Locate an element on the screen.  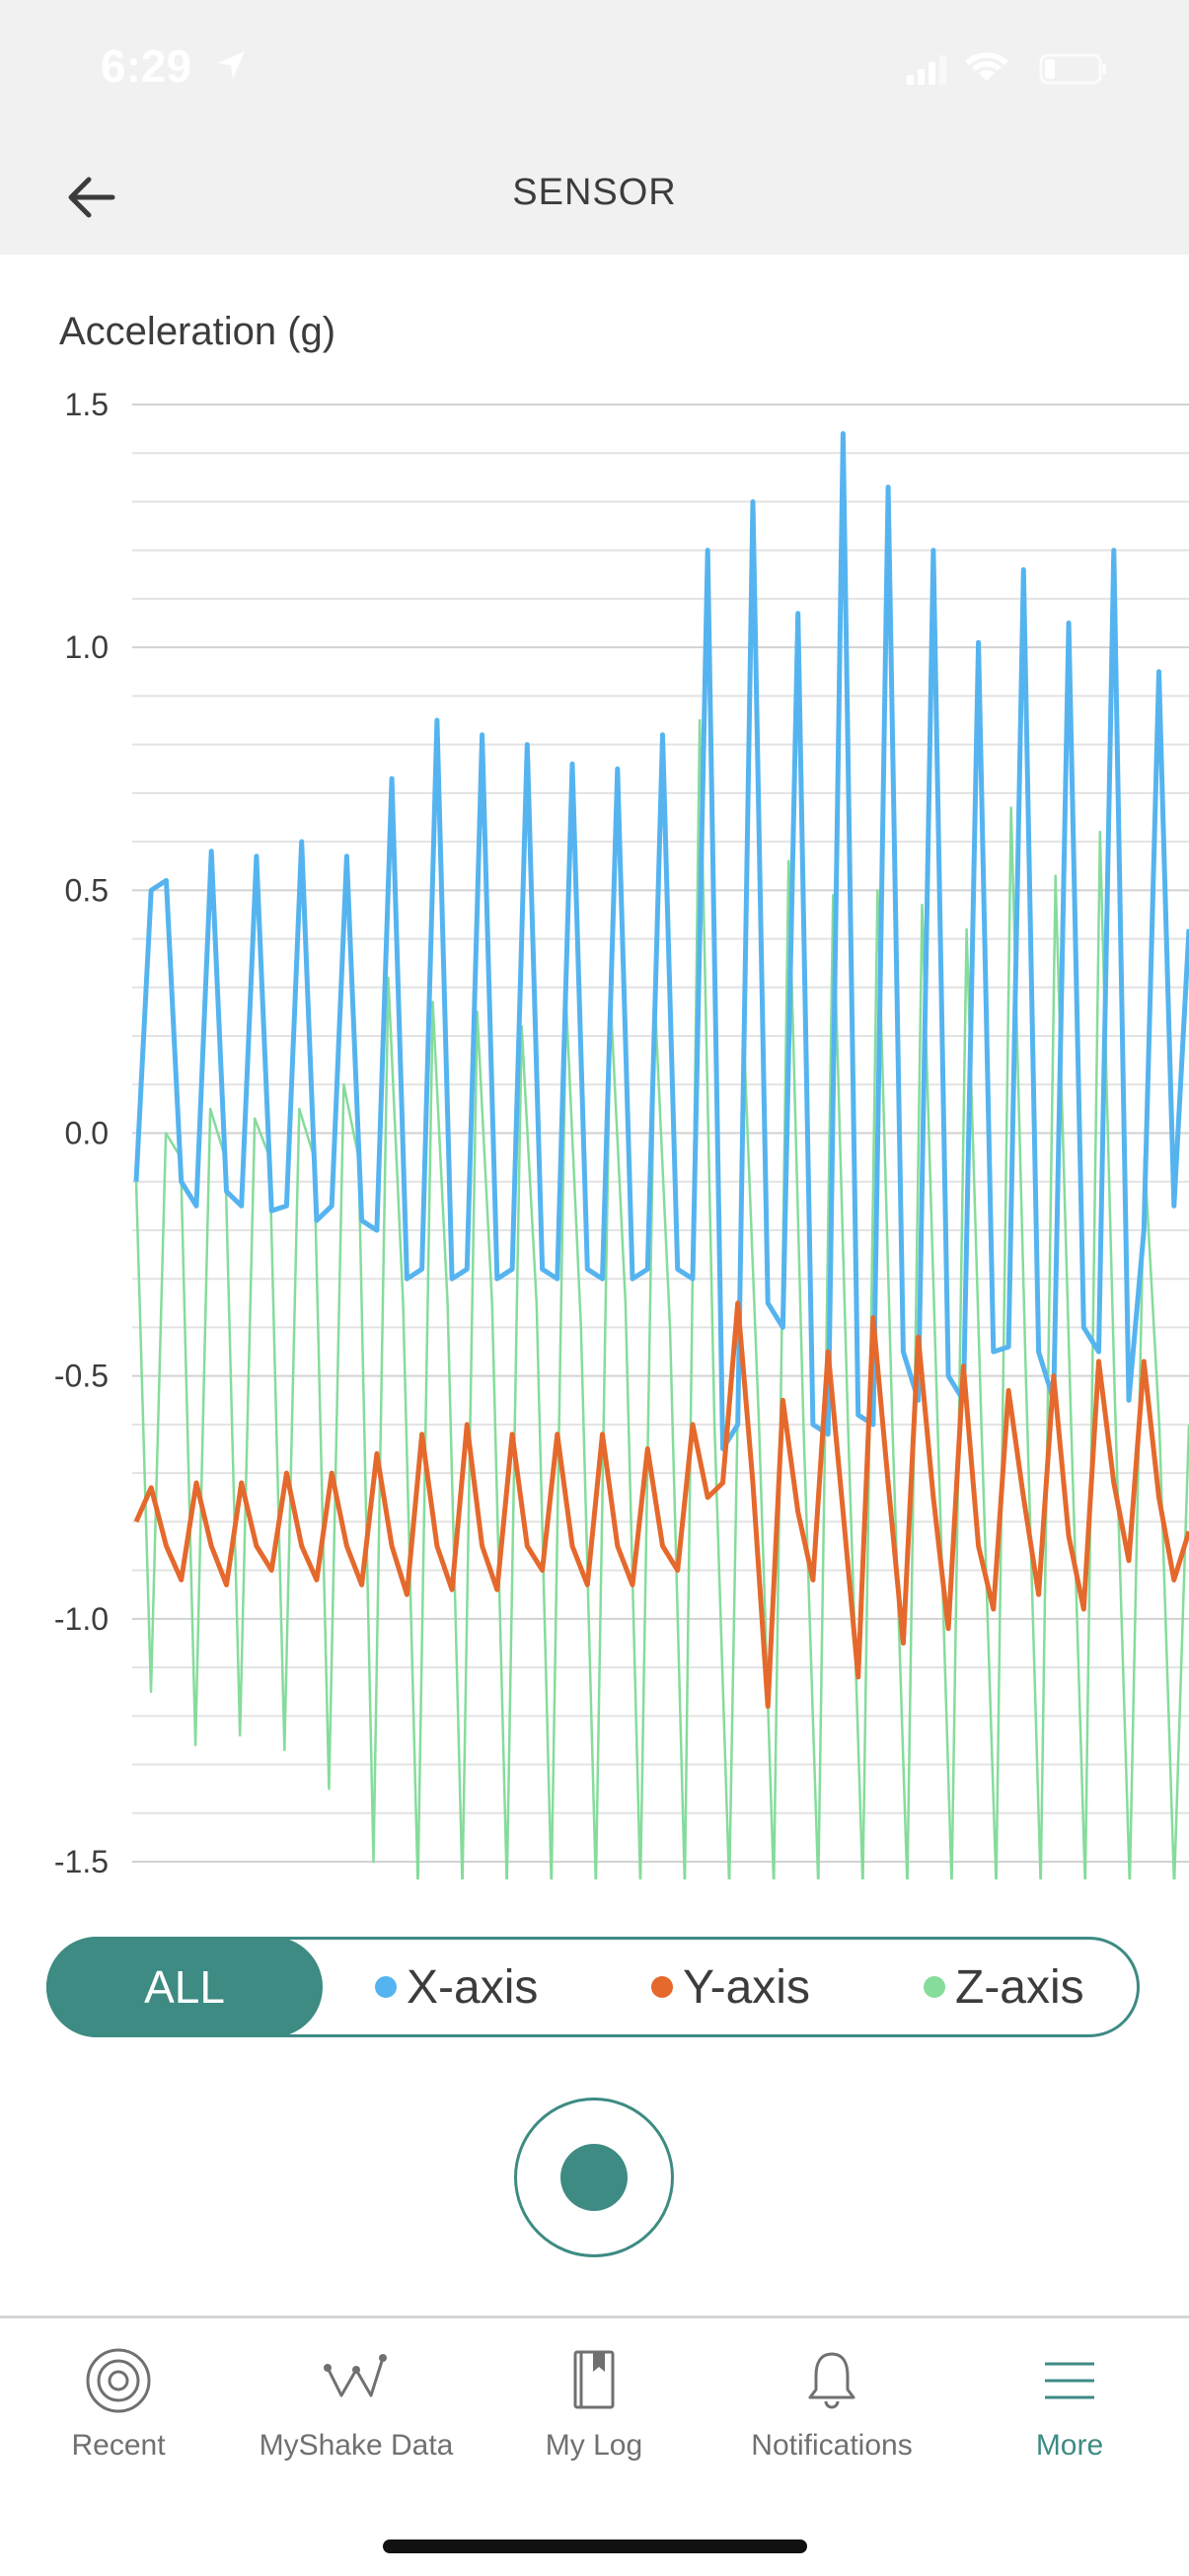
back-arrow-icon is located at coordinates (91, 197).